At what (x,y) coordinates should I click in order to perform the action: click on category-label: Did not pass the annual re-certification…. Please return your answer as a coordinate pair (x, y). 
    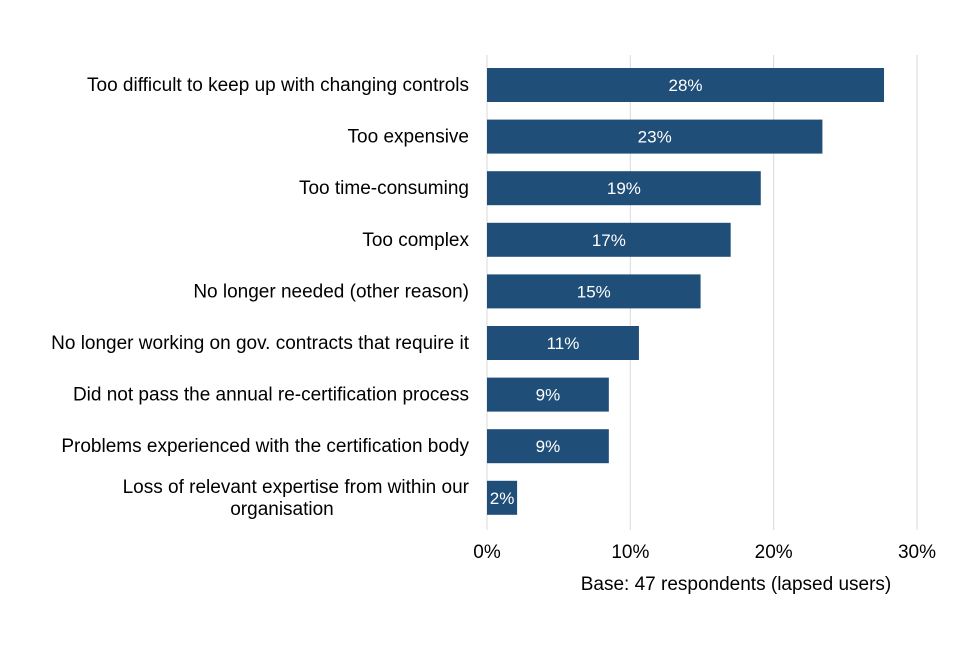
    Looking at the image, I should click on (271, 395).